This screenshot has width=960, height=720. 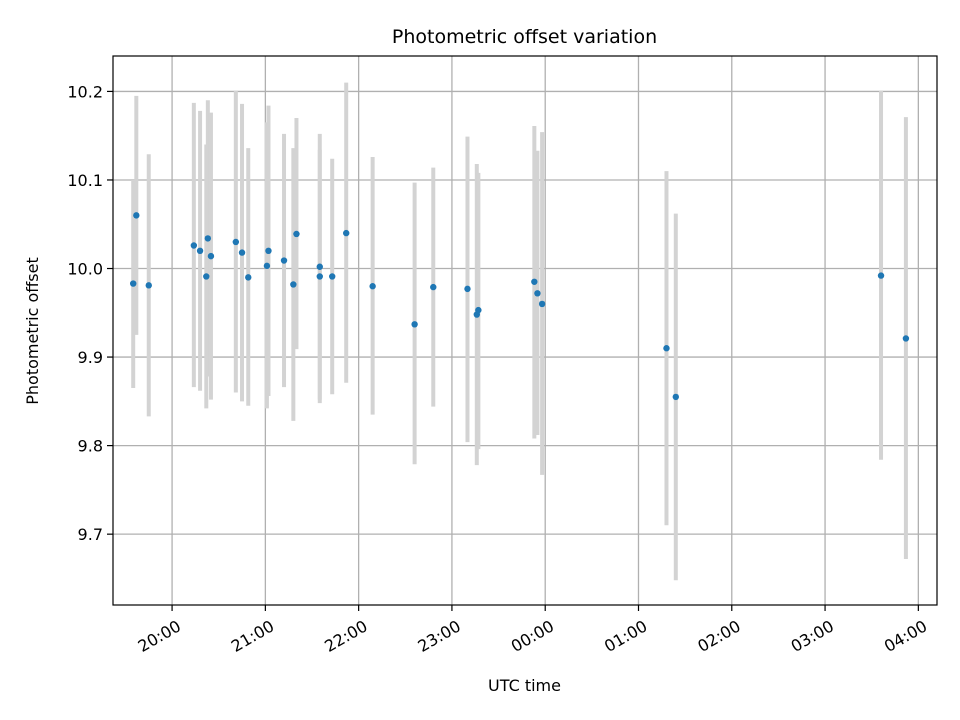 What do you see at coordinates (905, 636) in the screenshot?
I see `x-tick-label: 04:00` at bounding box center [905, 636].